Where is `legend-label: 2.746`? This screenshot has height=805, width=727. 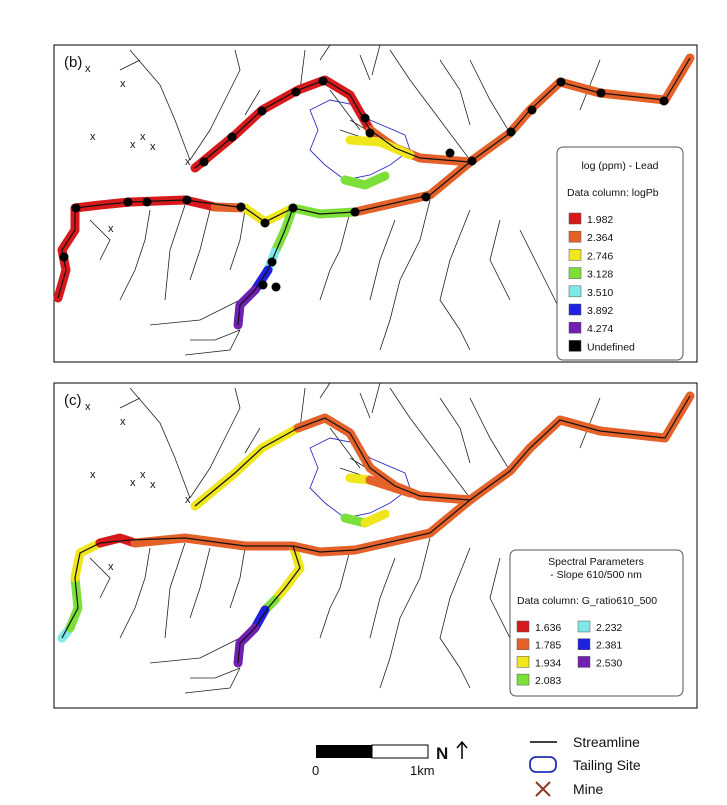 legend-label: 2.746 is located at coordinates (600, 256).